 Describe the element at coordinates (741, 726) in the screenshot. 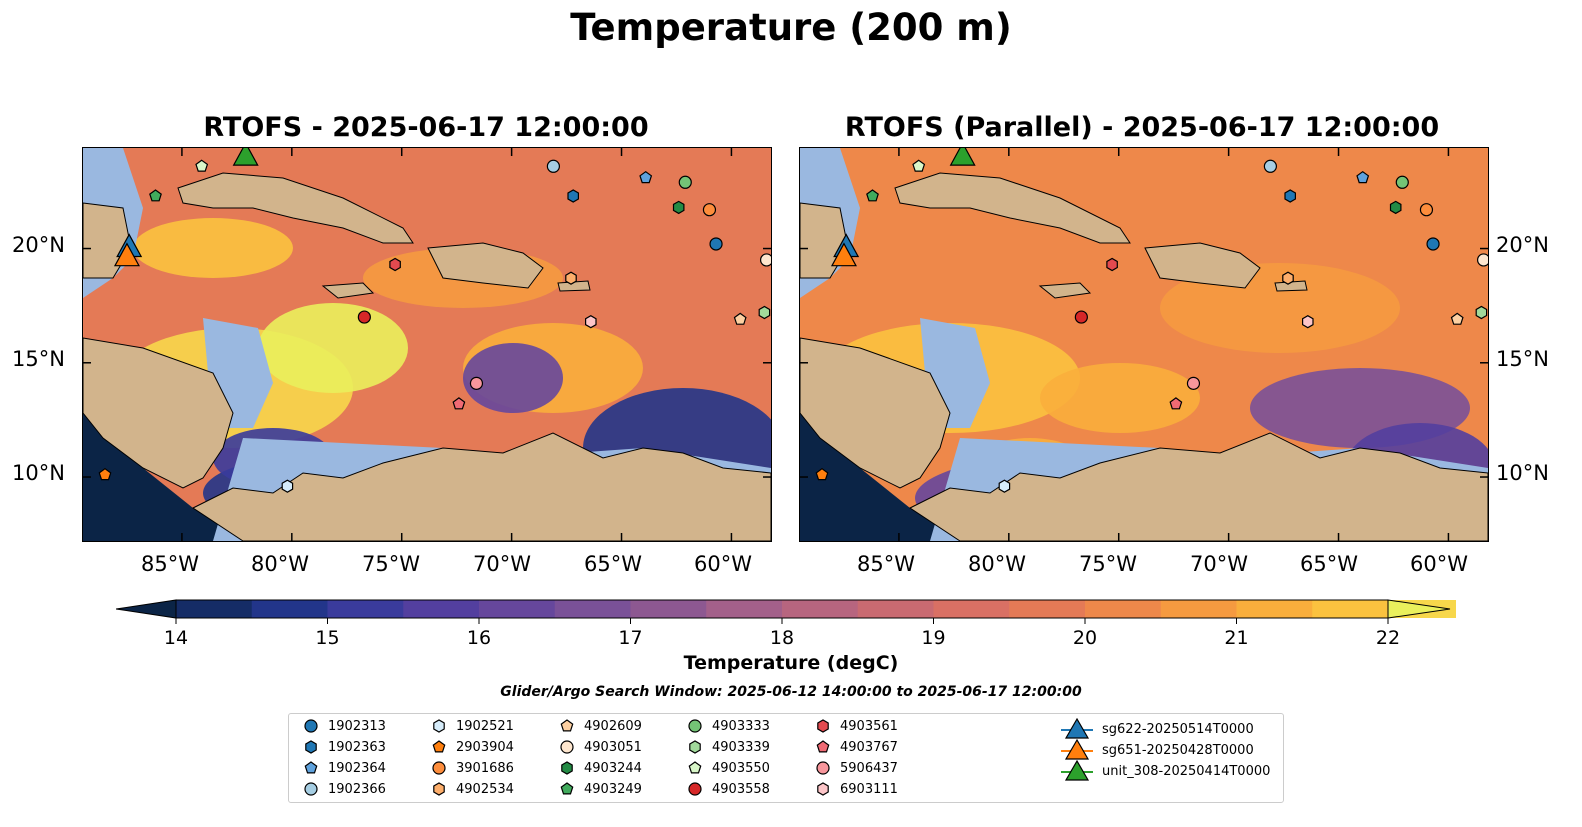

I see `legend-label: 4903333` at that location.